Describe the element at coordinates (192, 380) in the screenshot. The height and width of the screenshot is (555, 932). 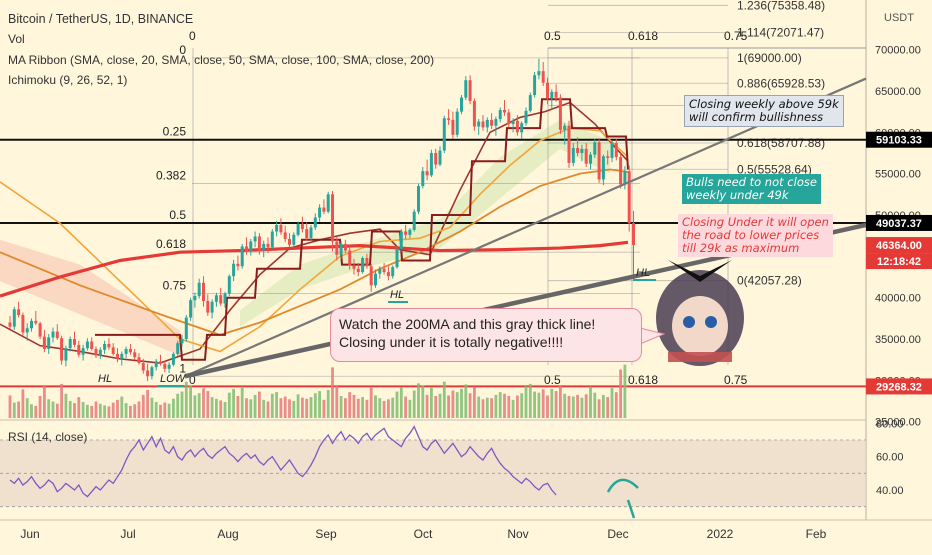
I see `fib-time-label-bottom: 0` at that location.